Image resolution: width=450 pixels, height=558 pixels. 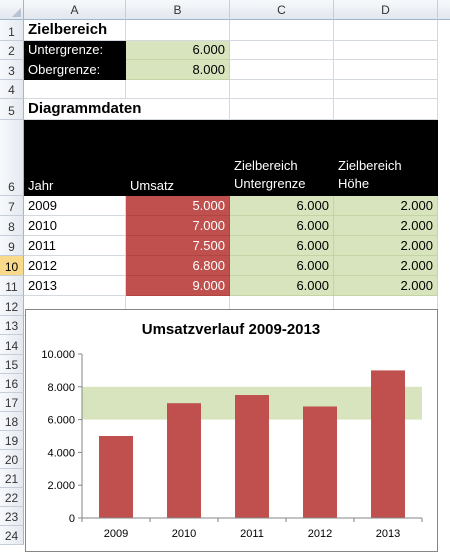 What do you see at coordinates (61, 486) in the screenshot?
I see `y-tick-label: 2.000` at bounding box center [61, 486].